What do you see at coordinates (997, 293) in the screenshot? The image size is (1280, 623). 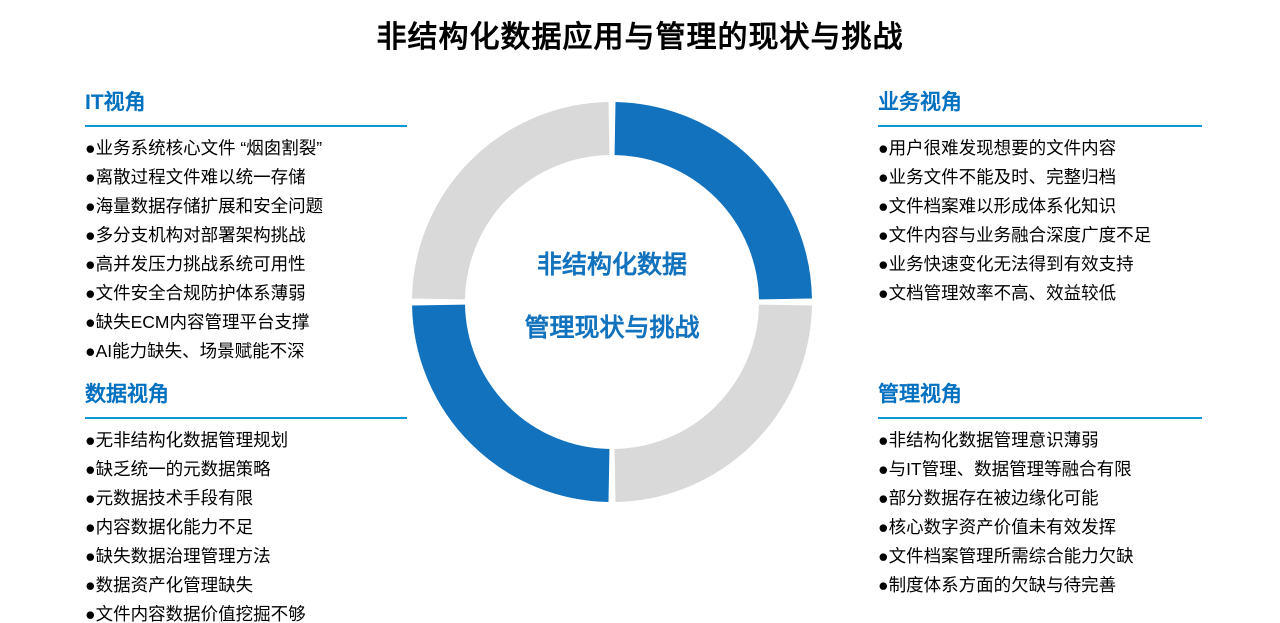 I see `list-item: ●文档管理效率不高、效益较低` at bounding box center [997, 293].